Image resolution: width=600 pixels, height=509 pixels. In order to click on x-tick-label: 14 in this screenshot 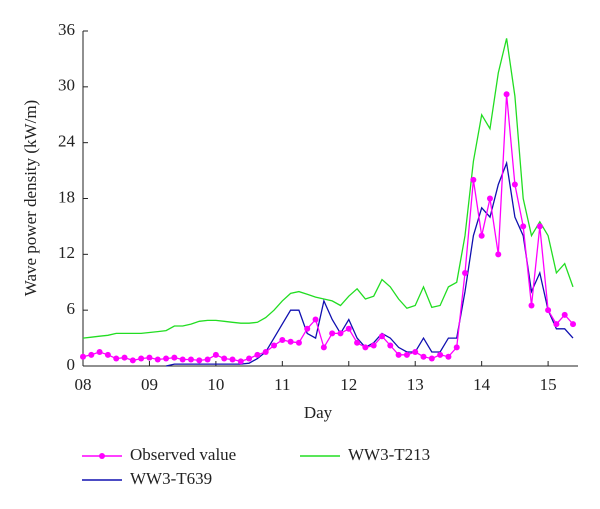, I will do `click(482, 384)`.